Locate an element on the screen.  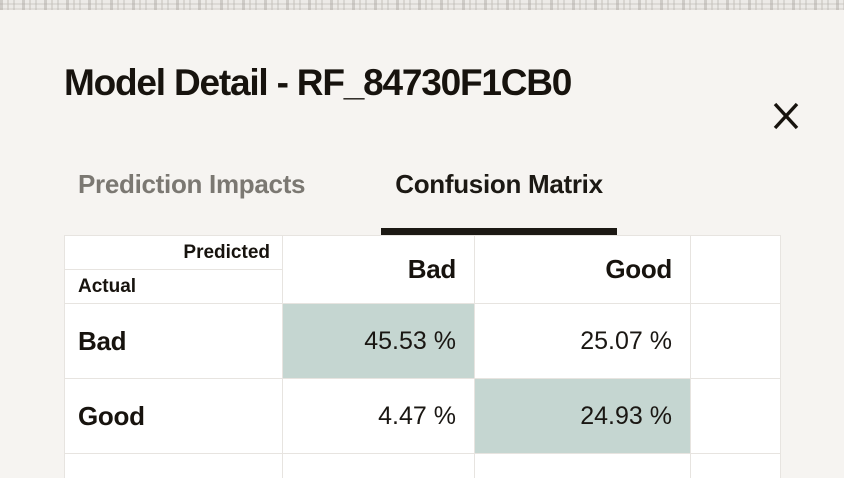
cell-actual-good-predicted-good: 24.93 % is located at coordinates (582, 416).